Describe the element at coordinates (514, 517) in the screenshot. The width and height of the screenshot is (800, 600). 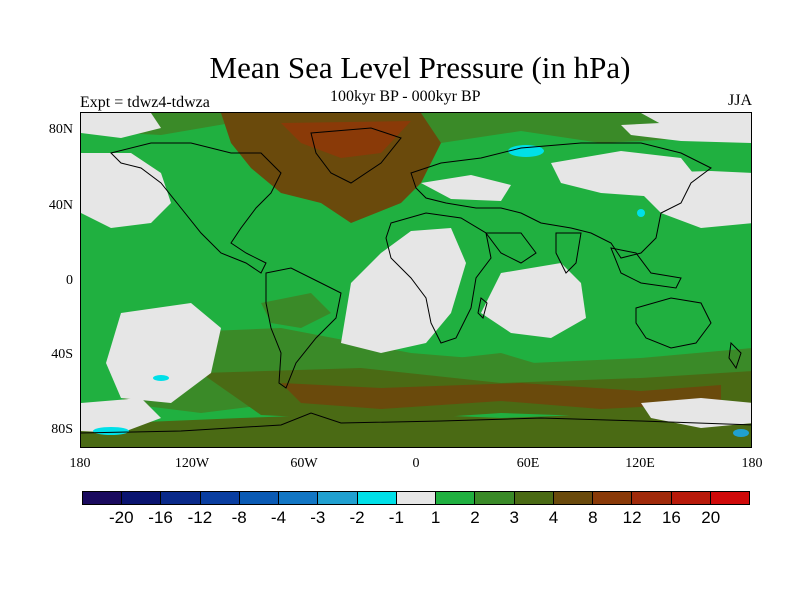
I see `colorbar-label-10: 3` at that location.